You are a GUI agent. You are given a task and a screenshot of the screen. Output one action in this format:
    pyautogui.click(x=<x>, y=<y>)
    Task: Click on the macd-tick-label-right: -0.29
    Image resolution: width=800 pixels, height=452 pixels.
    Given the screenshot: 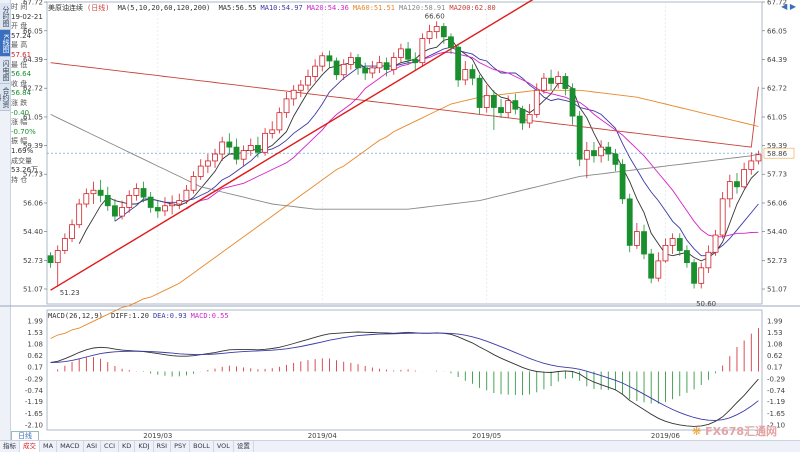 What is the action you would take?
    pyautogui.click(x=776, y=379)
    